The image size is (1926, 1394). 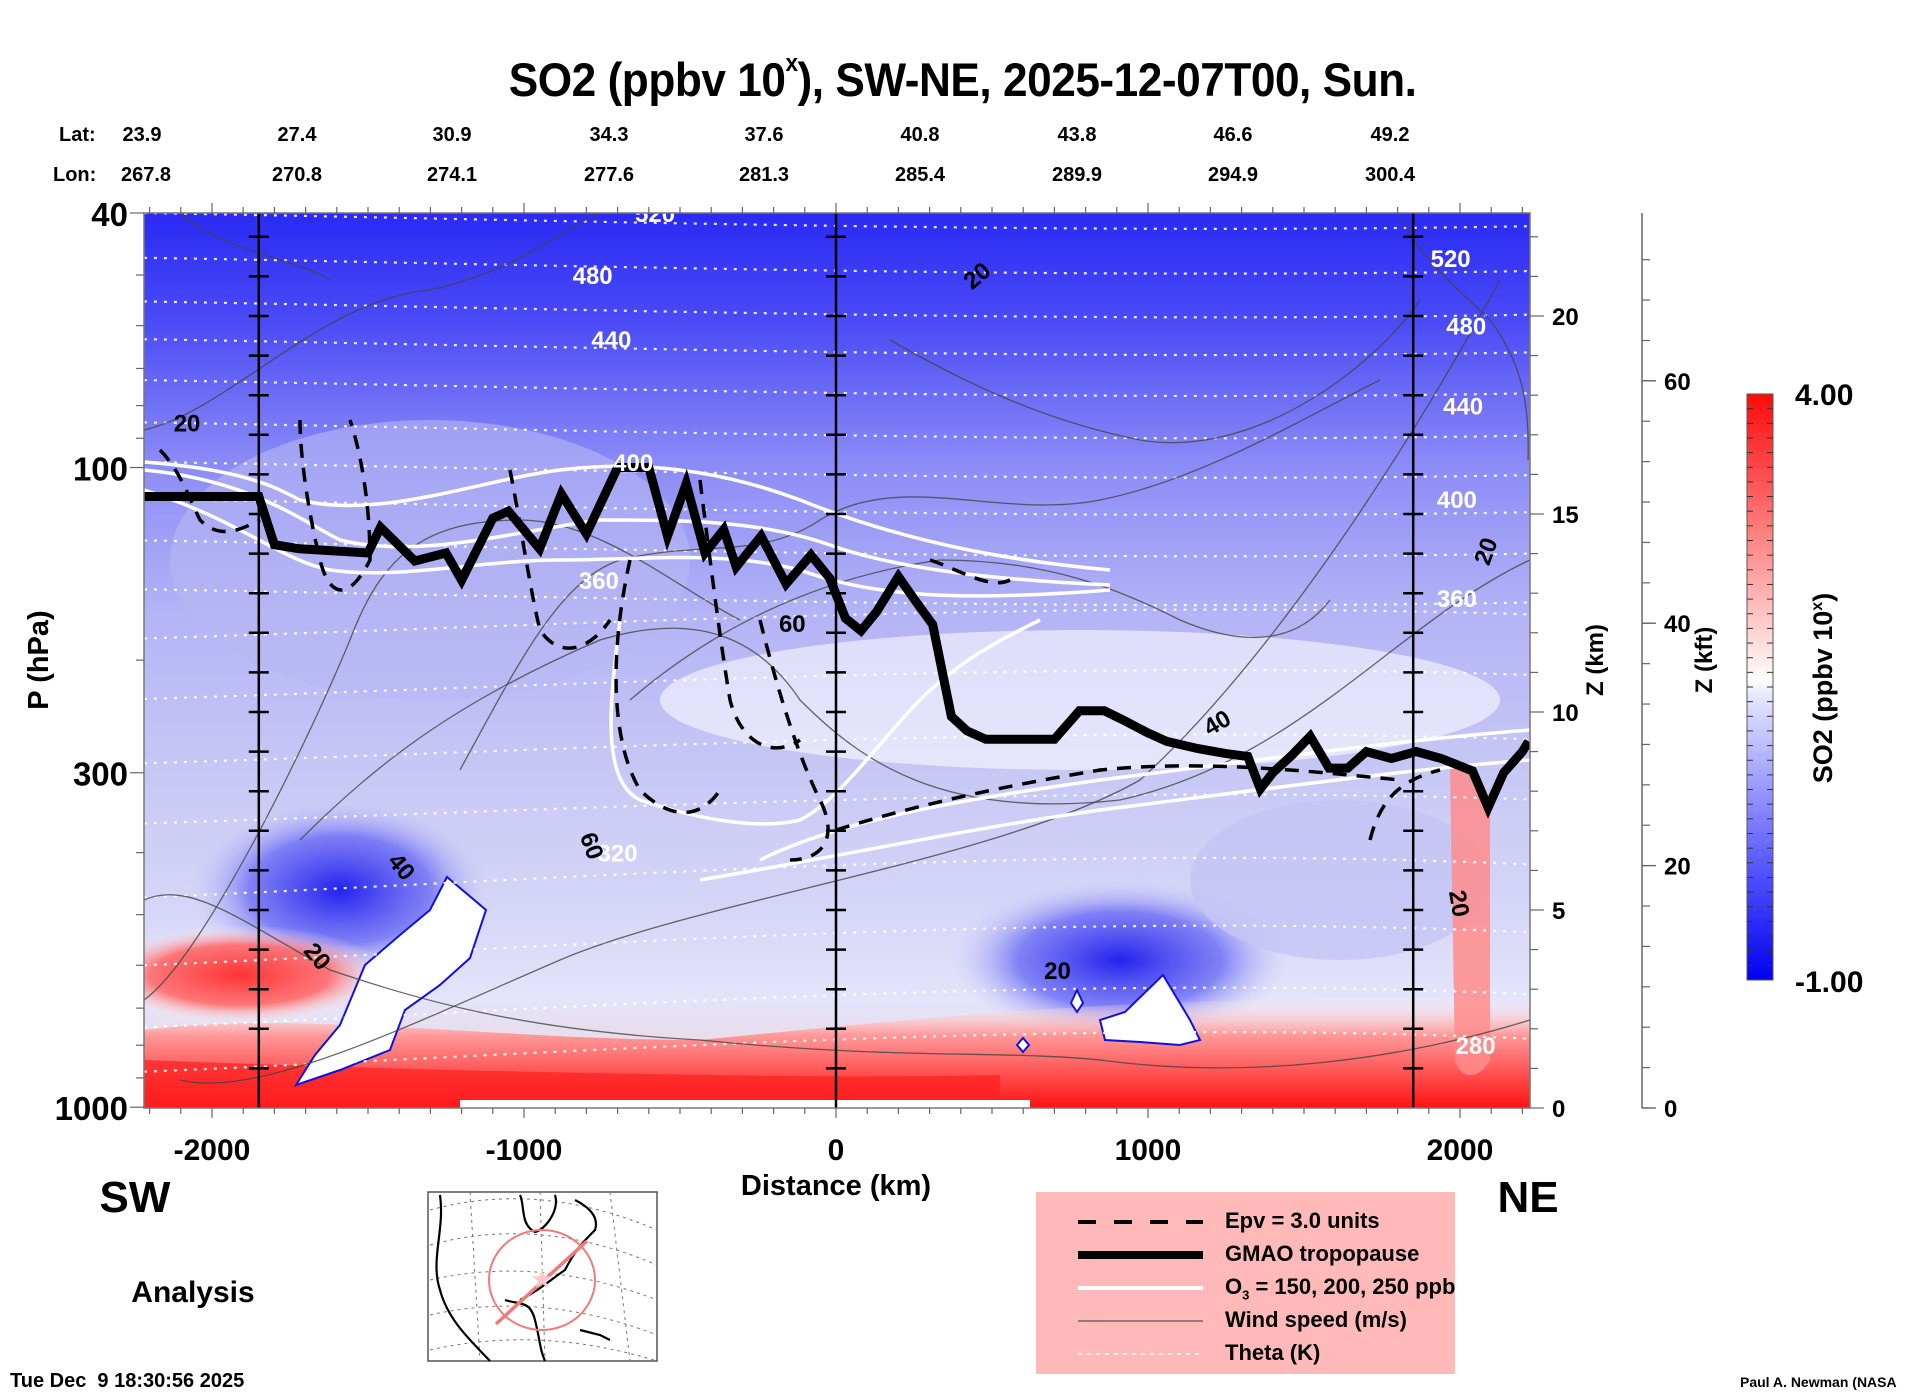 What do you see at coordinates (1077, 135) in the screenshot?
I see `lat-value: 43.8` at bounding box center [1077, 135].